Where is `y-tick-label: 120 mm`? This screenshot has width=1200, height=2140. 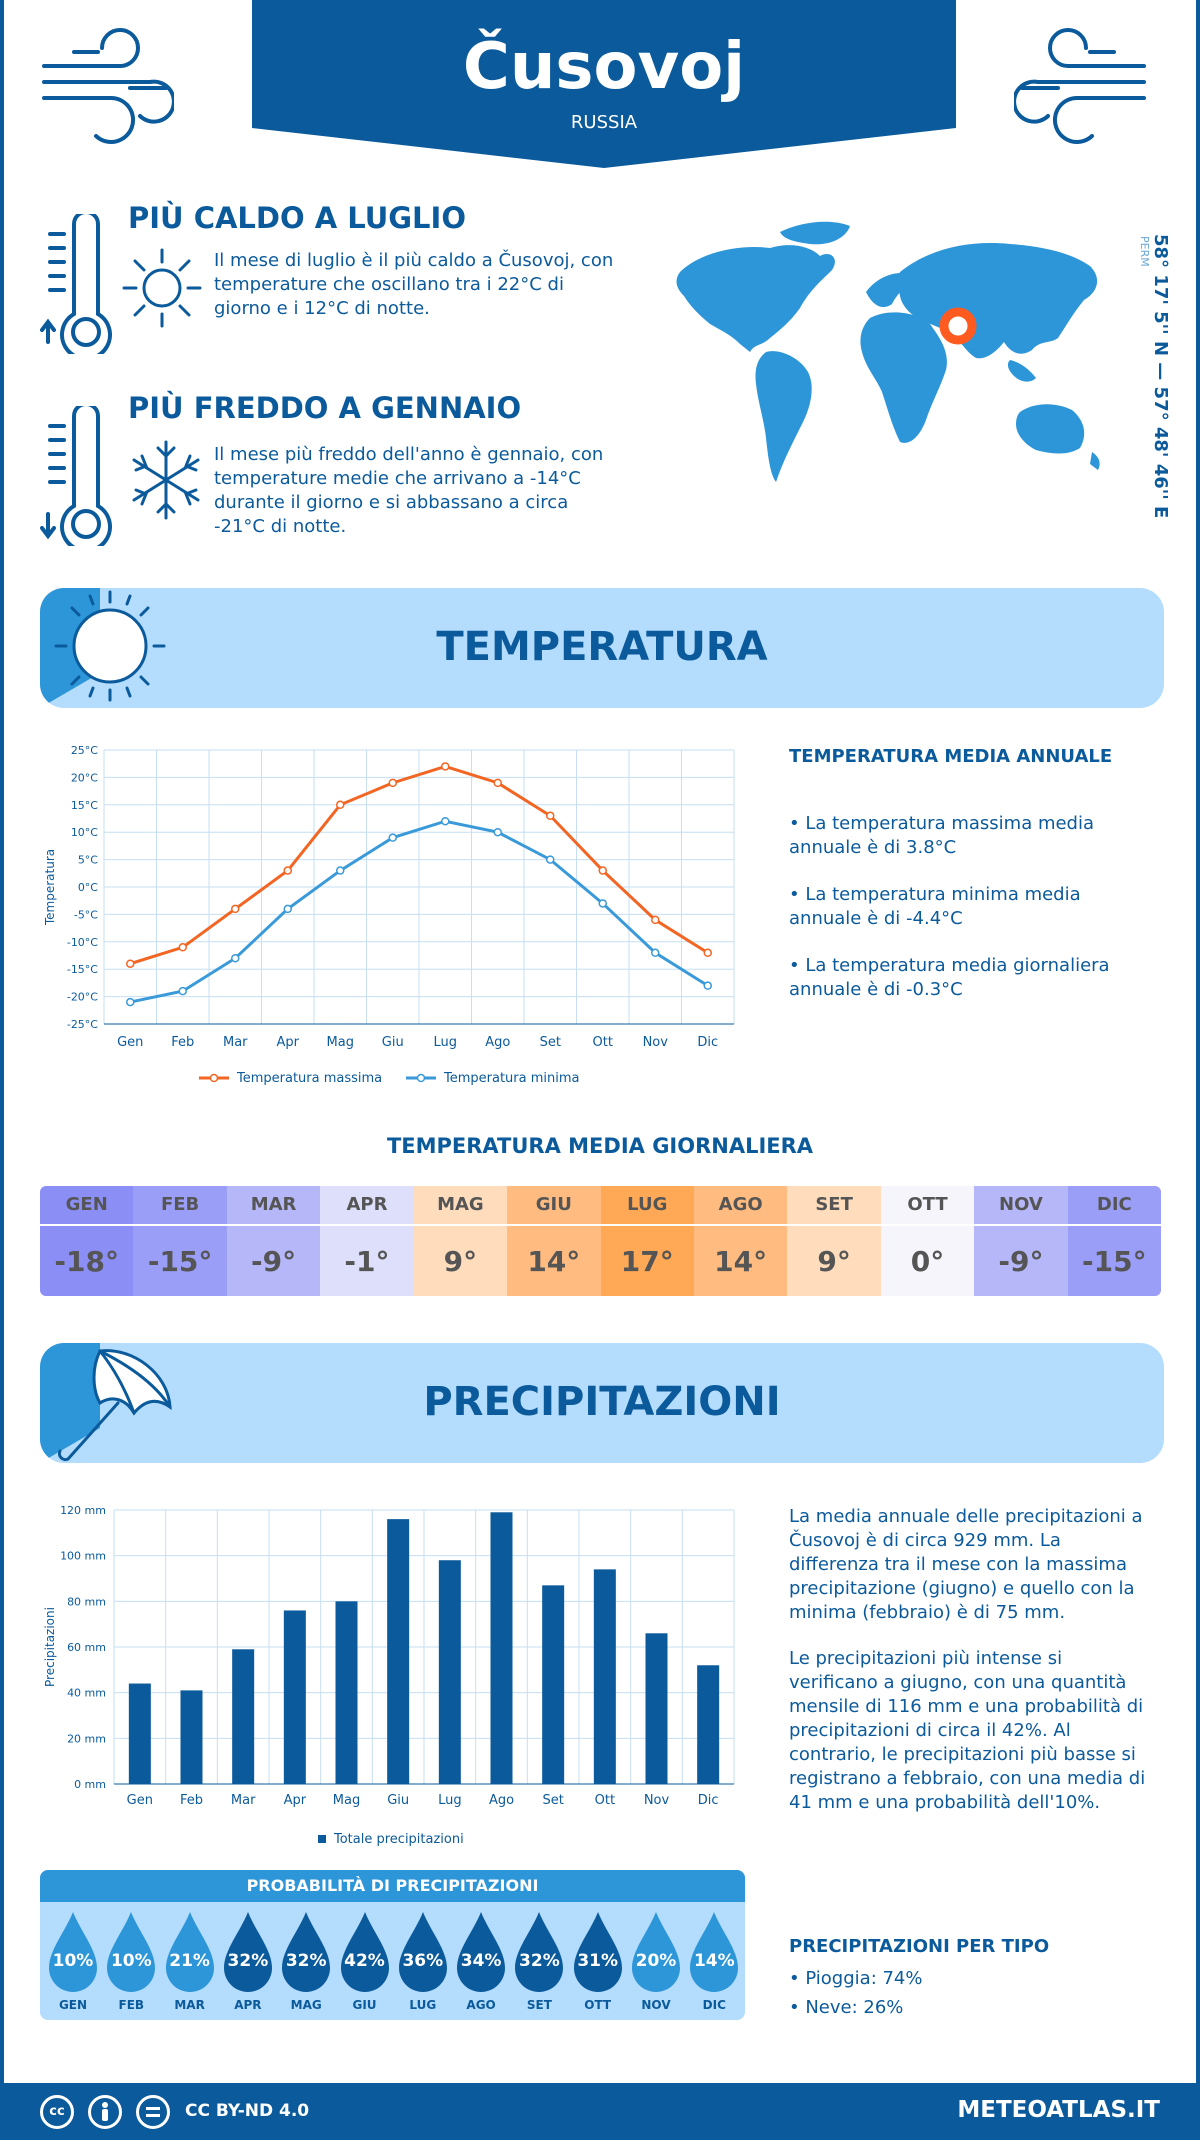
y-tick-label: 120 mm is located at coordinates (83, 1510).